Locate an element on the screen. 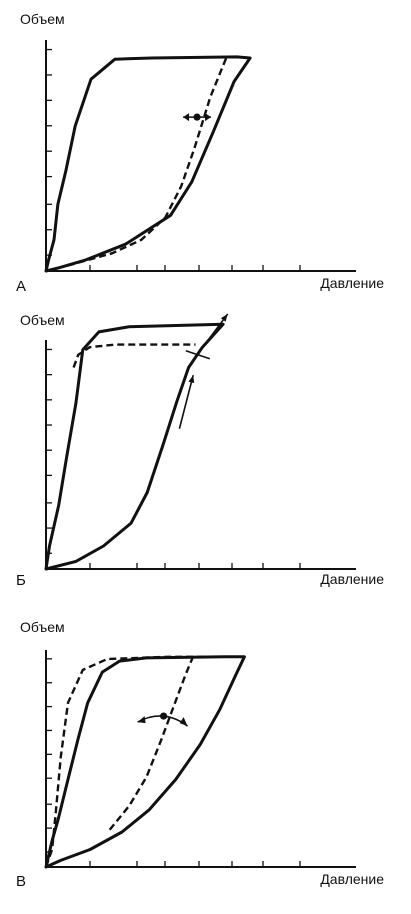  panel-label: Б is located at coordinates (21, 580).